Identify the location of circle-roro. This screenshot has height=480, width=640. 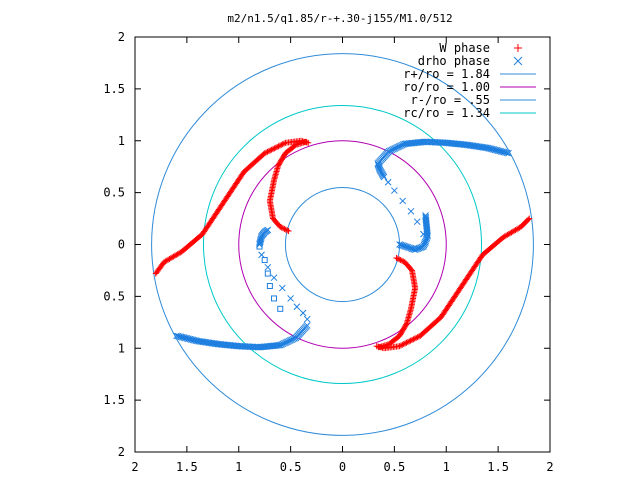
(342, 244).